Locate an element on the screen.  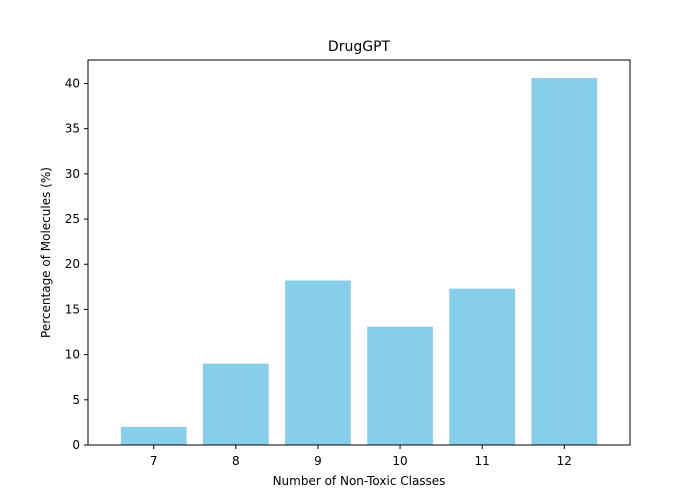
y-ticks-group: 0 5 10 15 20 25 30 35 40 is located at coordinates (76, 264).